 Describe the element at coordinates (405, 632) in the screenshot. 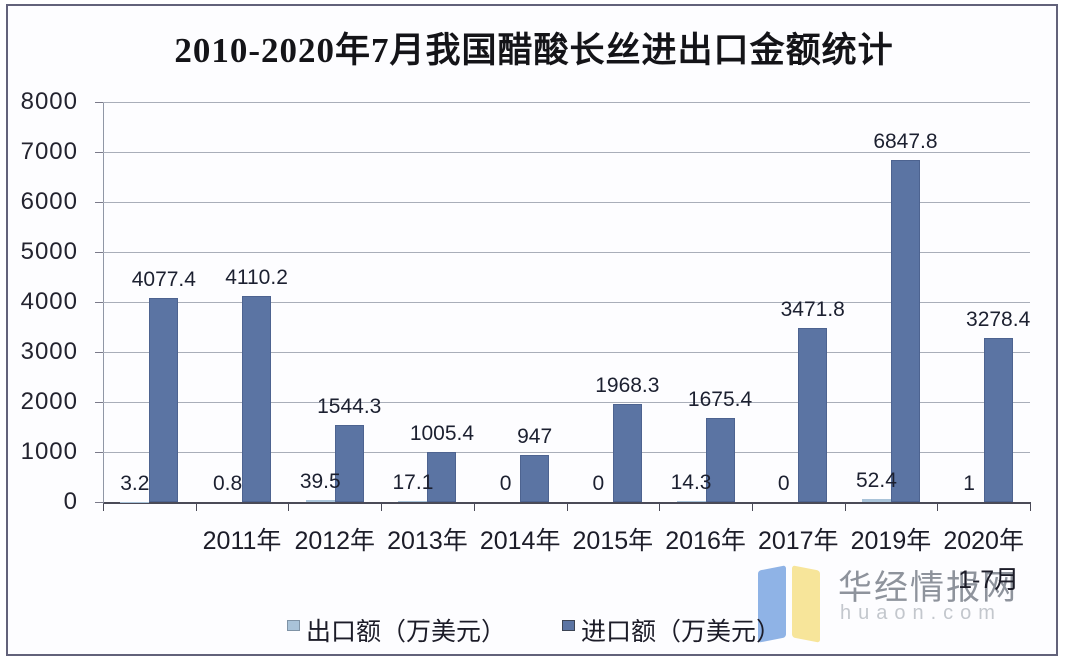

I see `legend-label: 出口额（万美元）` at that location.